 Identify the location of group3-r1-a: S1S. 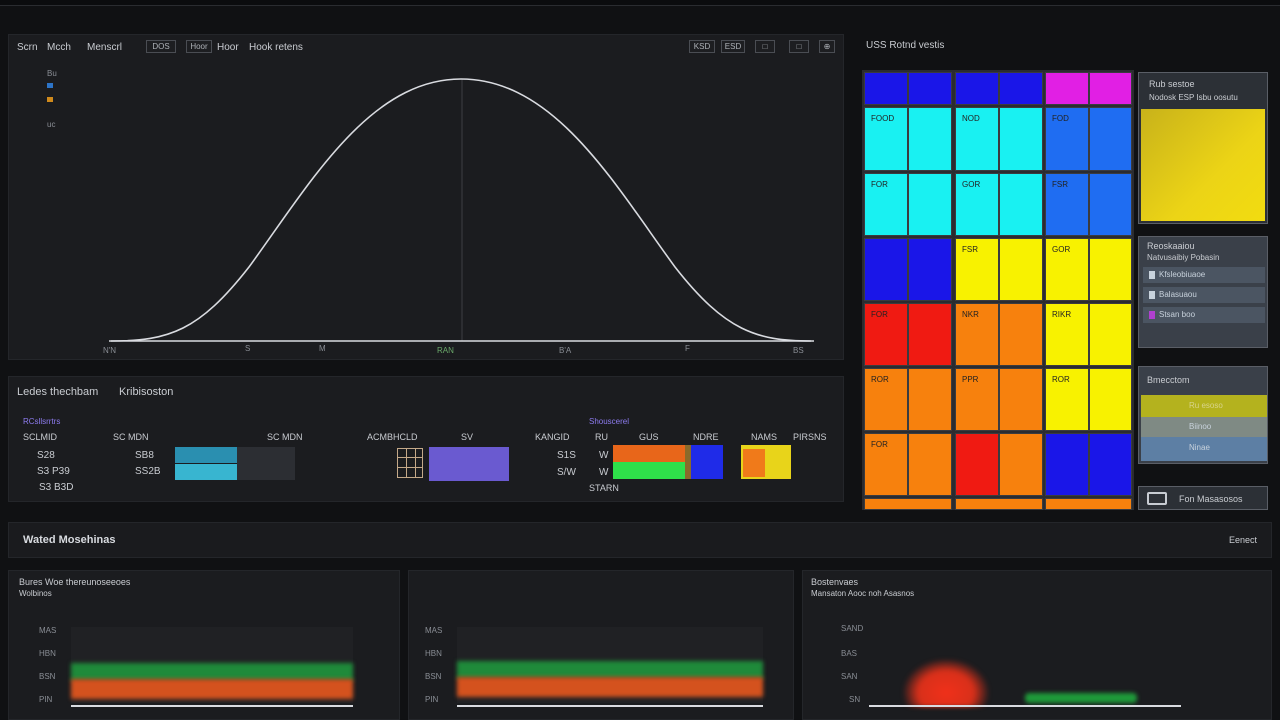
(566, 455).